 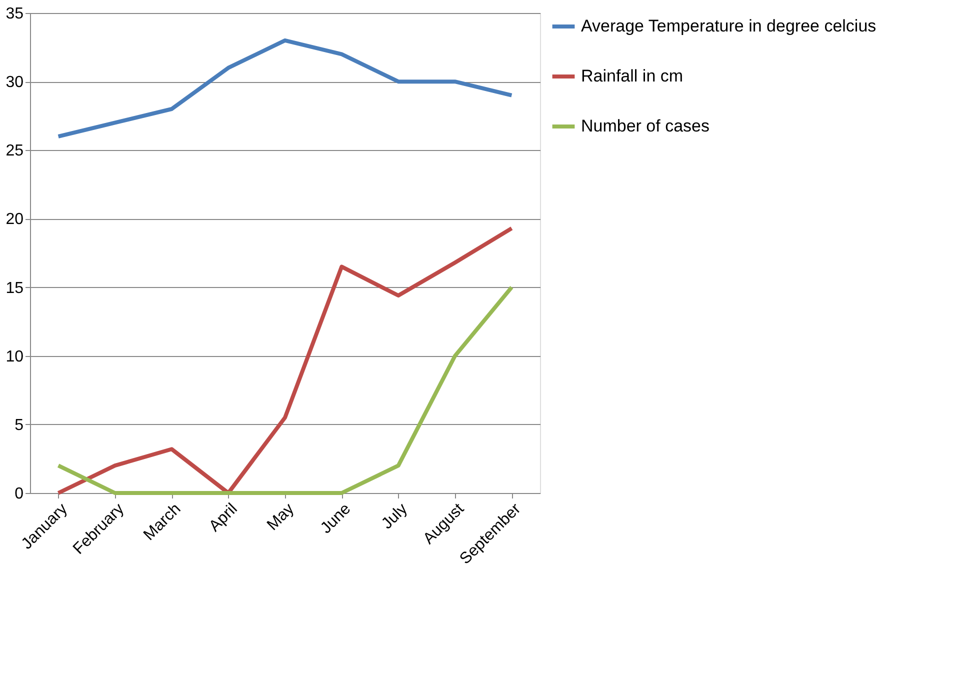 I want to click on legend-label: Number of cases, so click(x=645, y=126).